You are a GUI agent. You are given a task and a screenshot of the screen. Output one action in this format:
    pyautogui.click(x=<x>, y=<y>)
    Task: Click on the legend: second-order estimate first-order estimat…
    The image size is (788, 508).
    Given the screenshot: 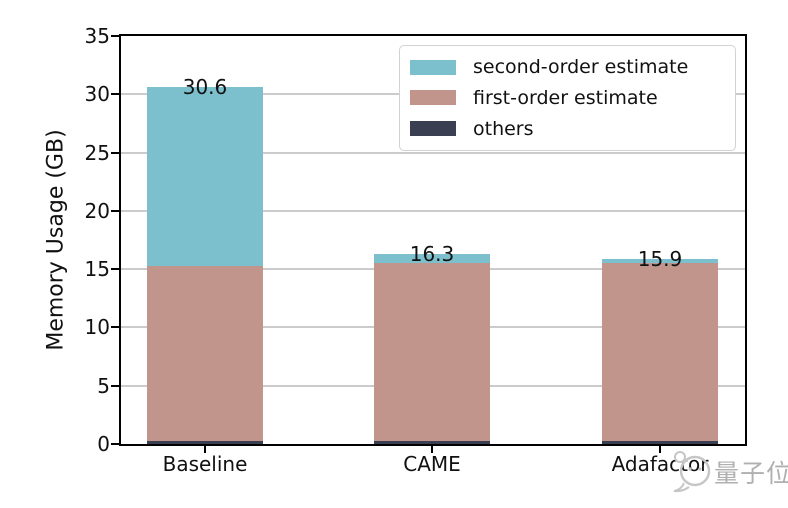 What is the action you would take?
    pyautogui.click(x=567, y=98)
    